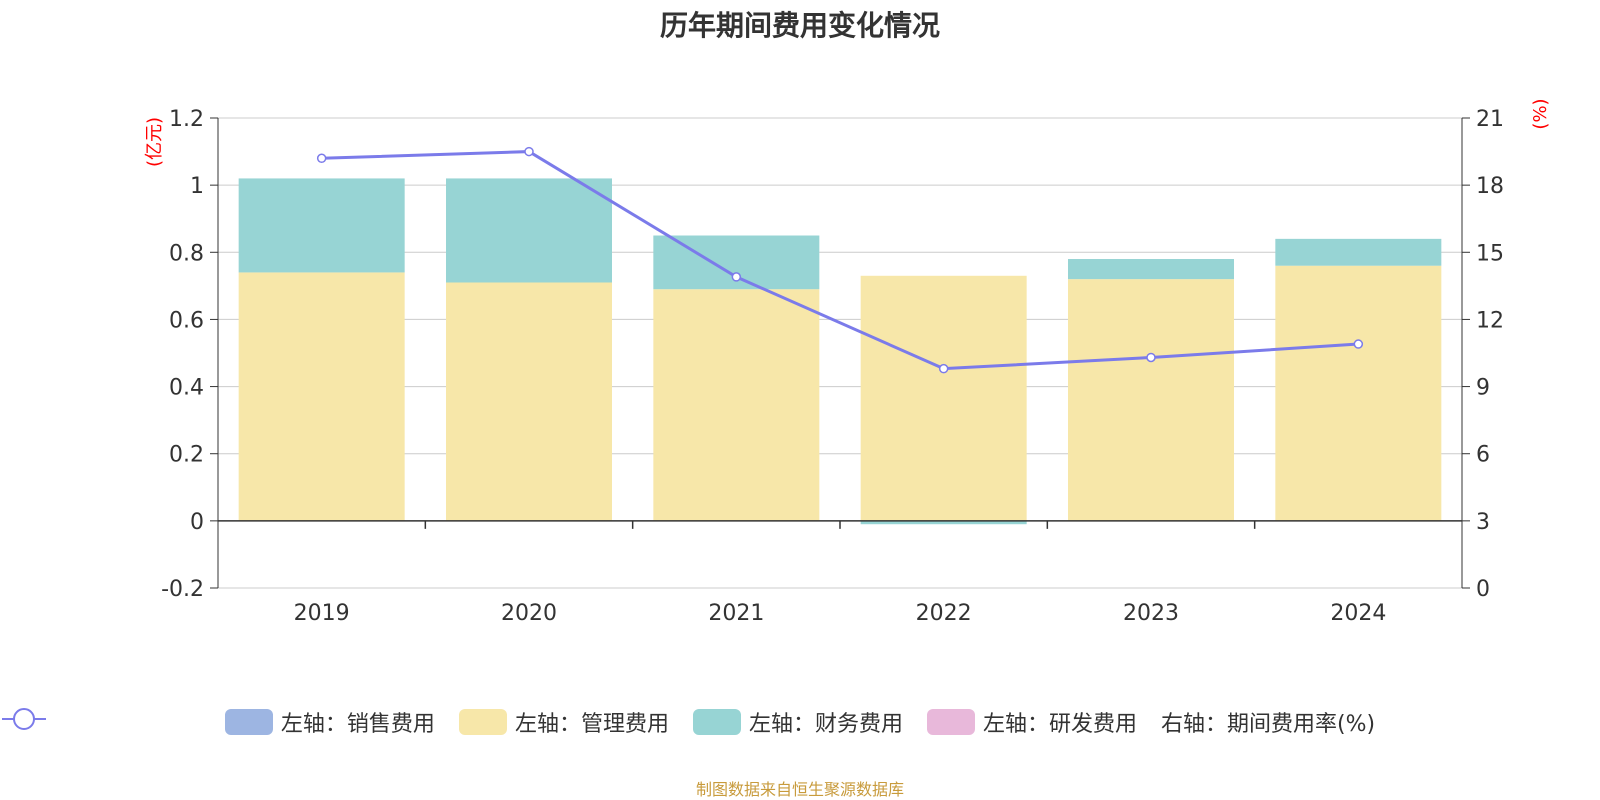  Describe the element at coordinates (1483, 455) in the screenshot. I see `right-tick-label: 6` at that location.